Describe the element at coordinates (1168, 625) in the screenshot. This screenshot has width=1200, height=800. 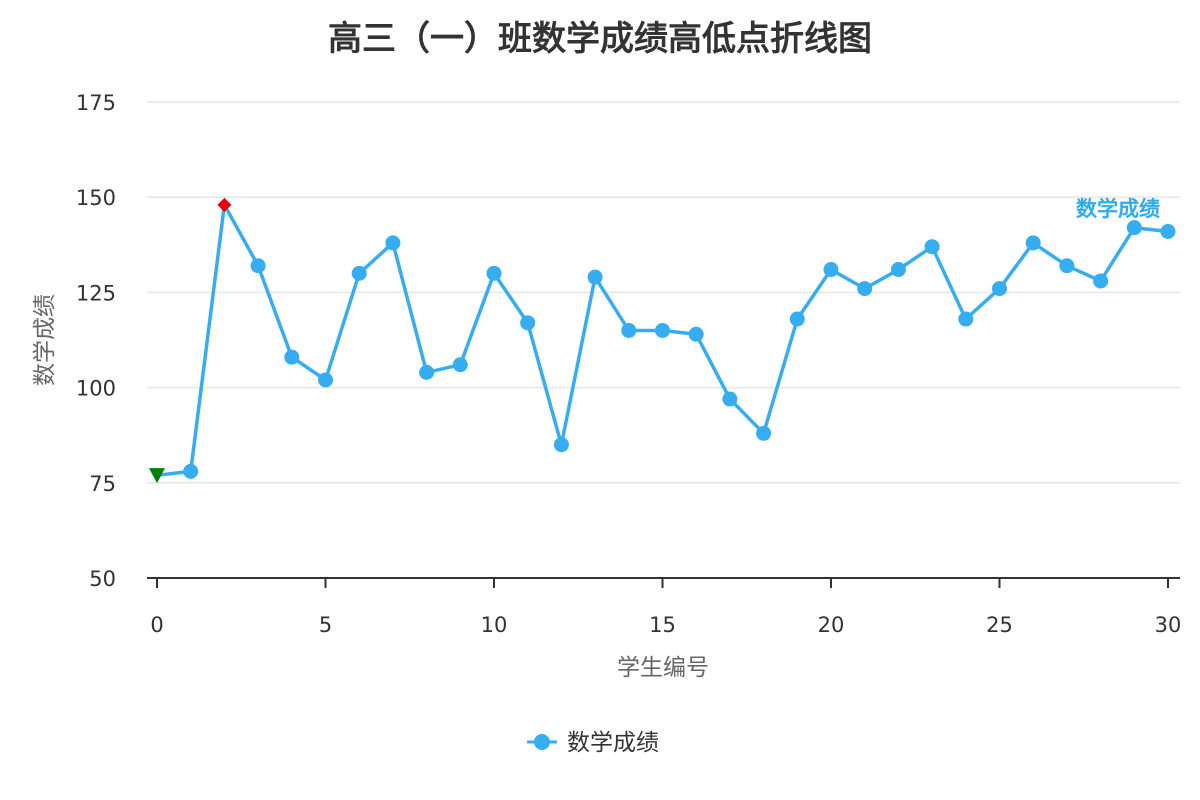
I see `x-tick-label: 30` at that location.